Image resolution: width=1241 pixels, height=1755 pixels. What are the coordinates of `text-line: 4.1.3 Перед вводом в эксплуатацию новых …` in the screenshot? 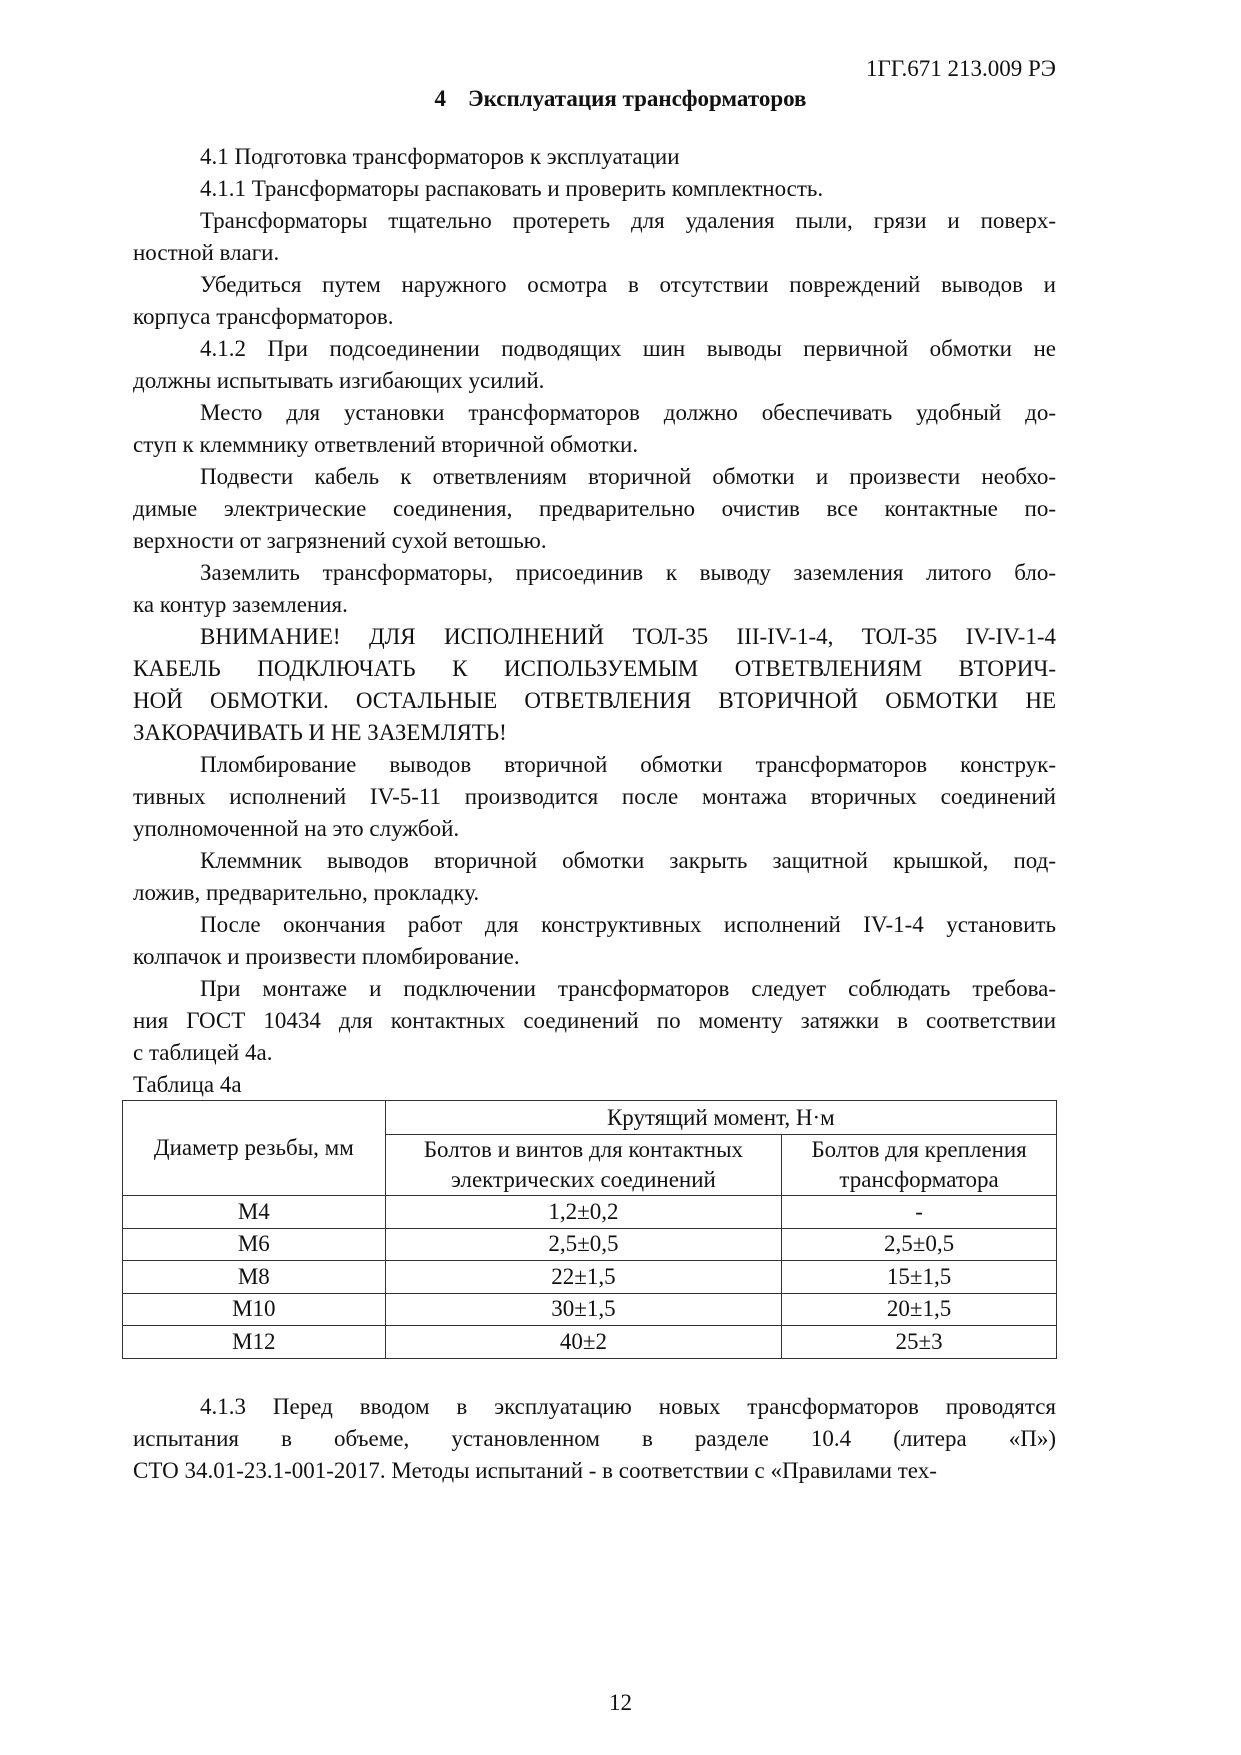 It's located at (628, 1406).